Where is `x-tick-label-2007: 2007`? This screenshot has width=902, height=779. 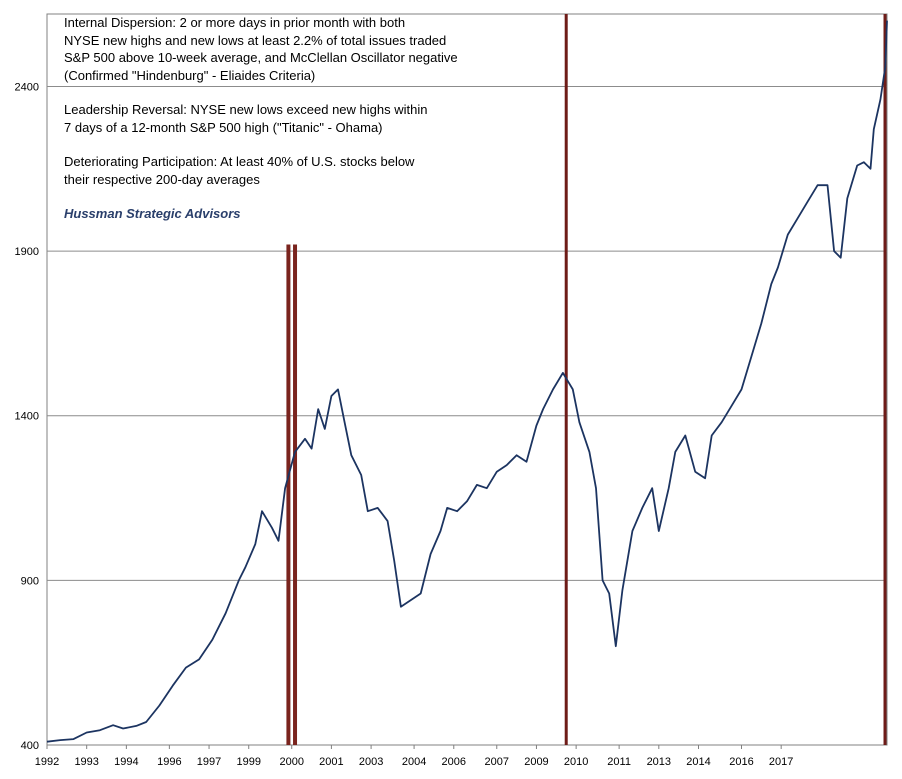 x-tick-label-2007: 2007 is located at coordinates (497, 762).